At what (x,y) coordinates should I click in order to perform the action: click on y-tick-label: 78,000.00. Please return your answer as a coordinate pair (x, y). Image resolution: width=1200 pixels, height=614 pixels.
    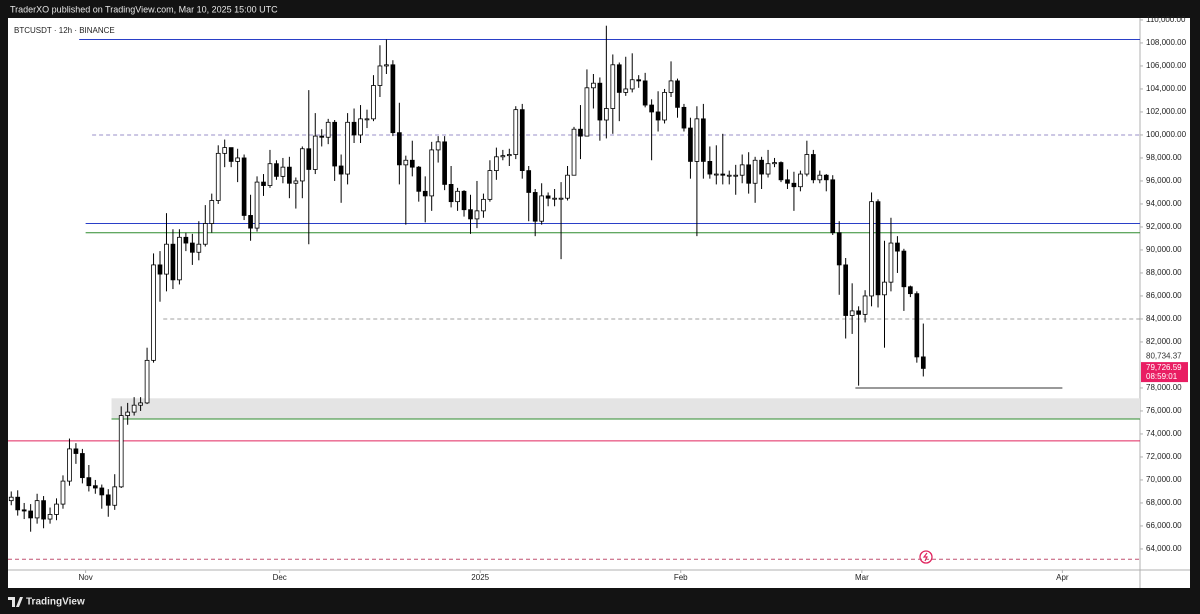
    Looking at the image, I should click on (1164, 387).